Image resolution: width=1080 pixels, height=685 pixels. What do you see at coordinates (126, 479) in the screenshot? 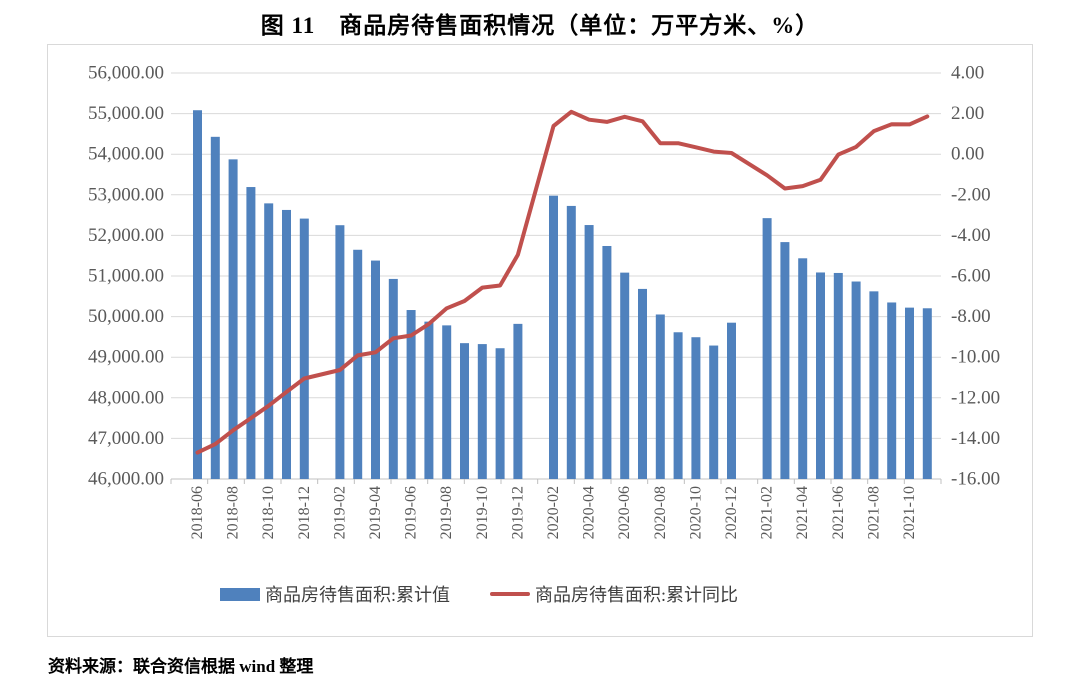
I see `left-axis-tick-label: 46,000.00` at bounding box center [126, 479].